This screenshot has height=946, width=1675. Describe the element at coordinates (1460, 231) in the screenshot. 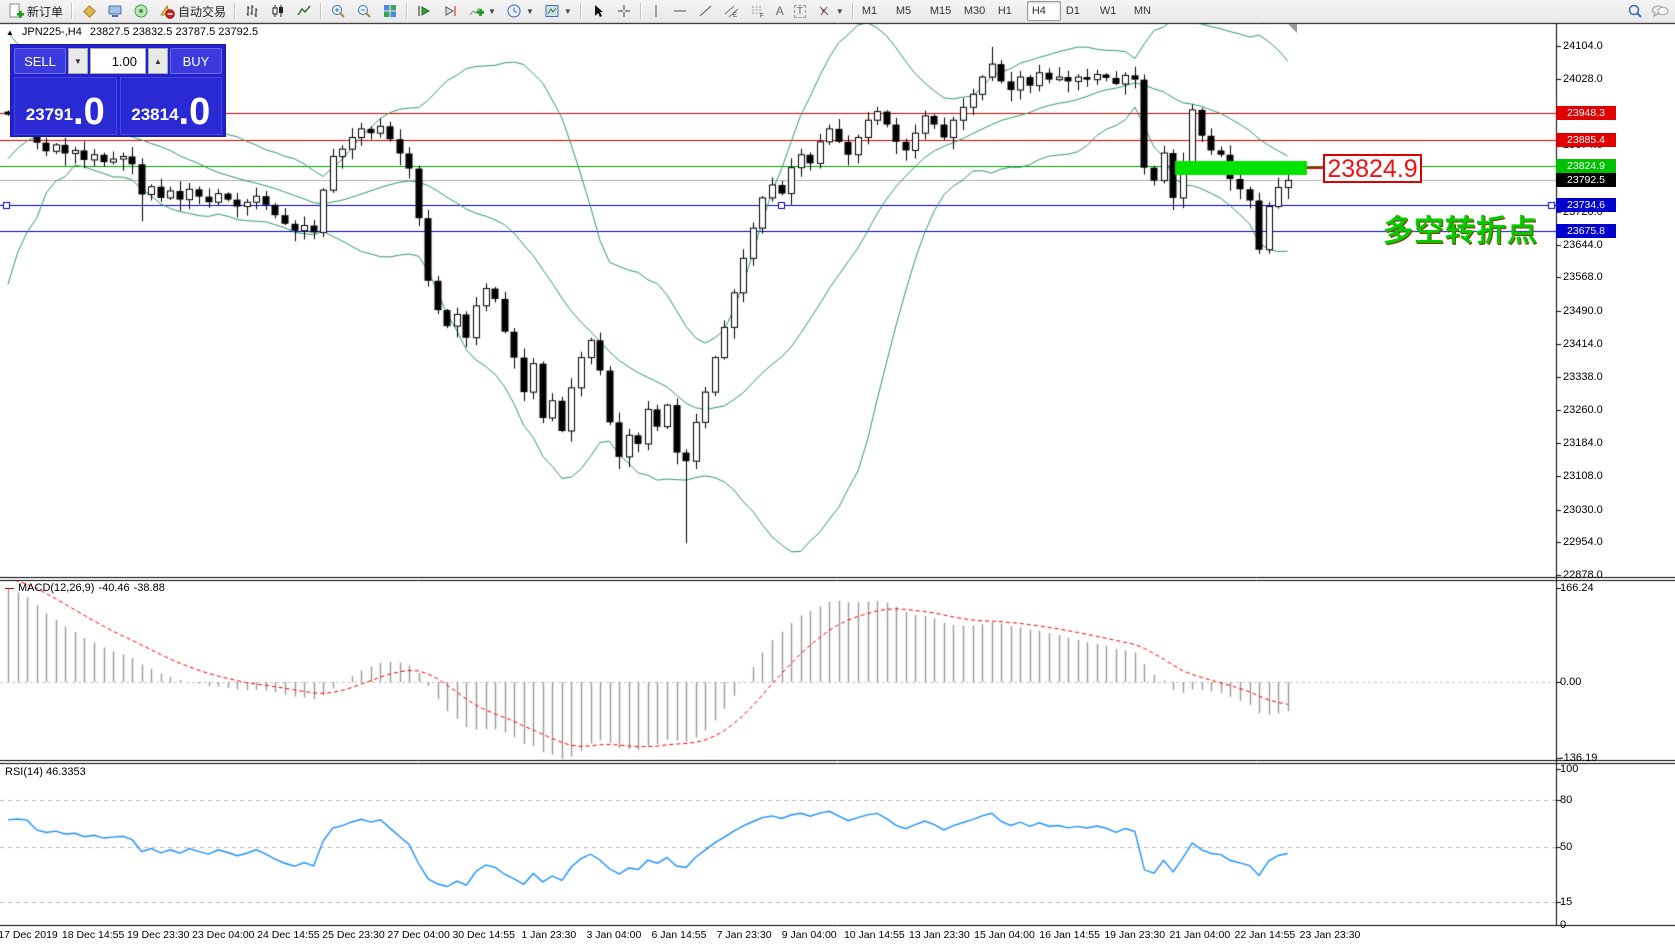

I see `cn-annotation-text: 多空转折点` at that location.